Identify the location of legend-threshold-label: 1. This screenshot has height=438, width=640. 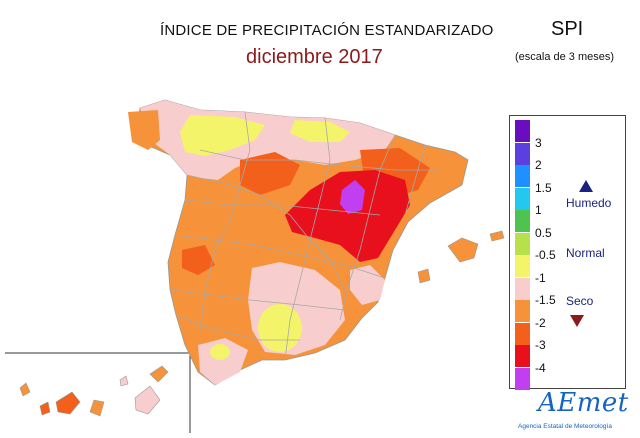
(538, 210).